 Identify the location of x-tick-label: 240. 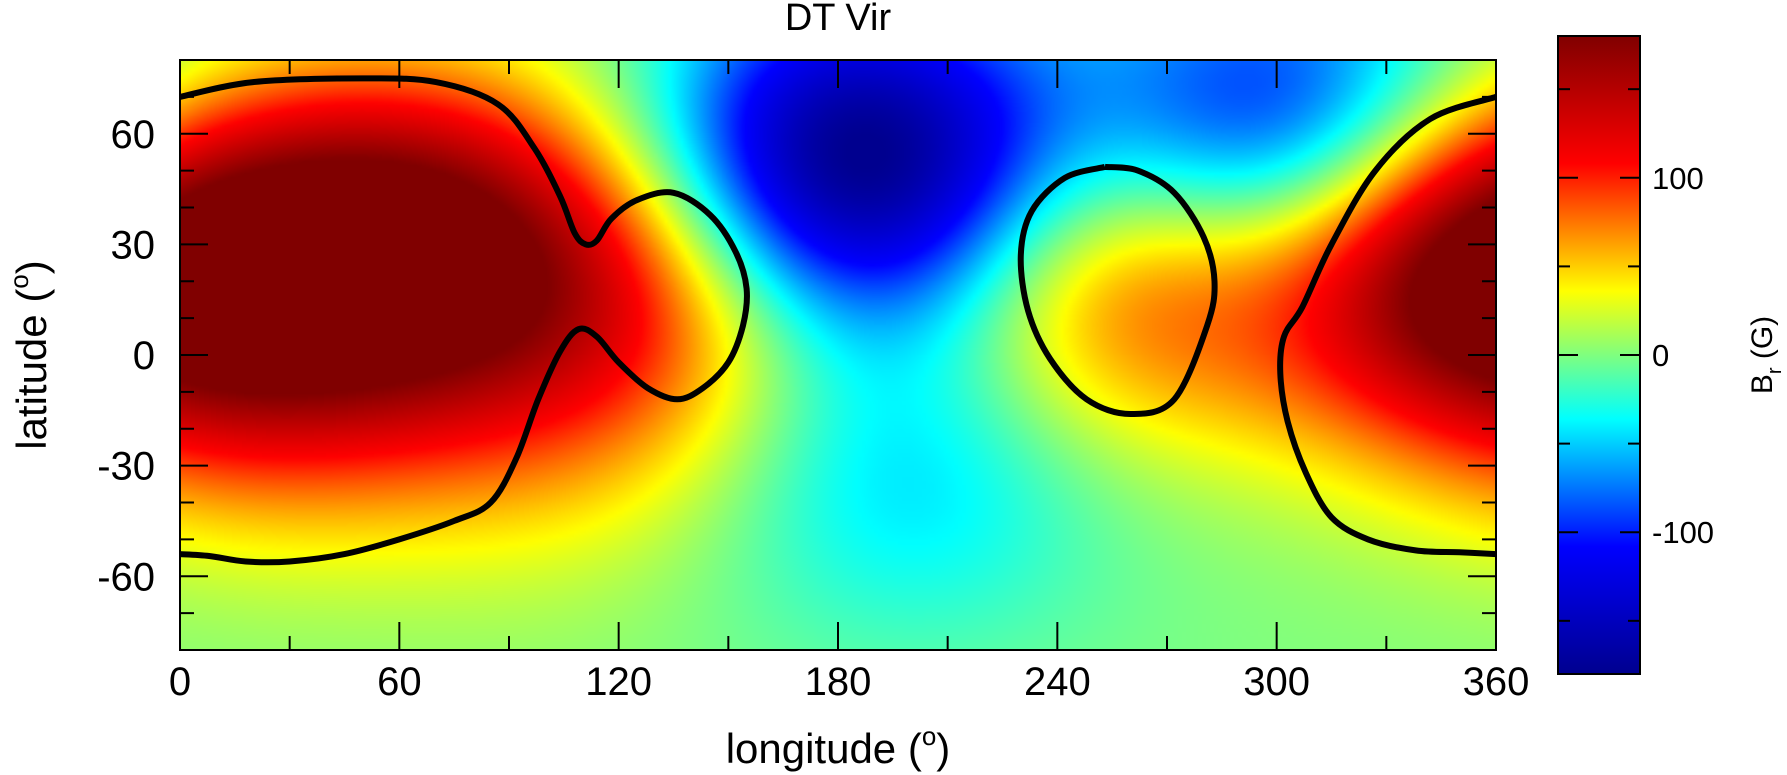
(1057, 682).